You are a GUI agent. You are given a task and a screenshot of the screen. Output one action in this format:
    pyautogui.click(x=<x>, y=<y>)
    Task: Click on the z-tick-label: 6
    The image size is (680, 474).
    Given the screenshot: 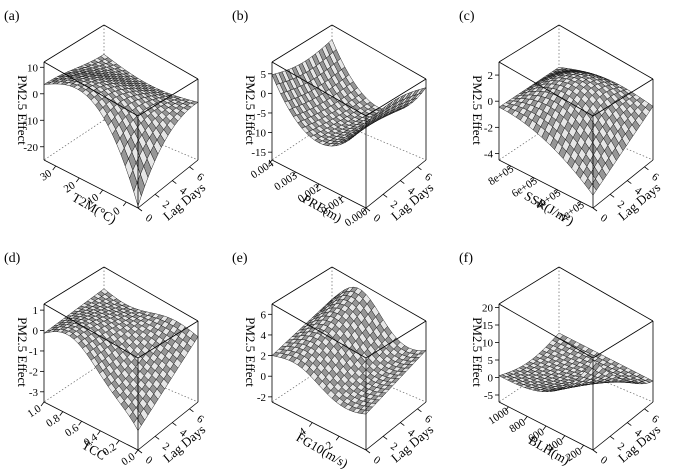 What is the action you would take?
    pyautogui.click(x=264, y=315)
    